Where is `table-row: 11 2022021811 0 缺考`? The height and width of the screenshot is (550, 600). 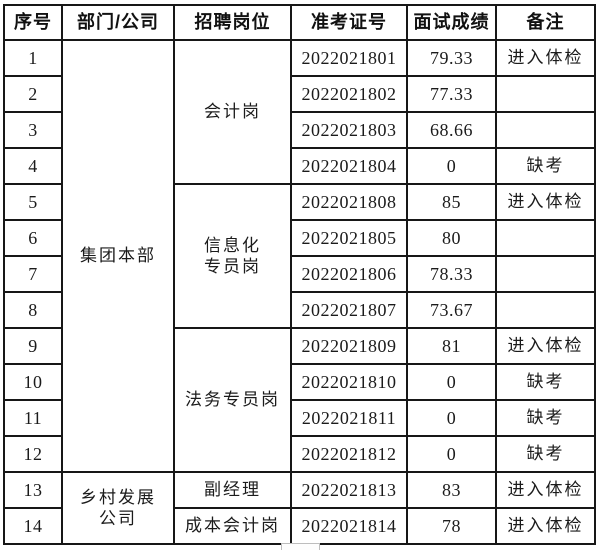 table-row: 11 2022021811 0 缺考 is located at coordinates (299, 418).